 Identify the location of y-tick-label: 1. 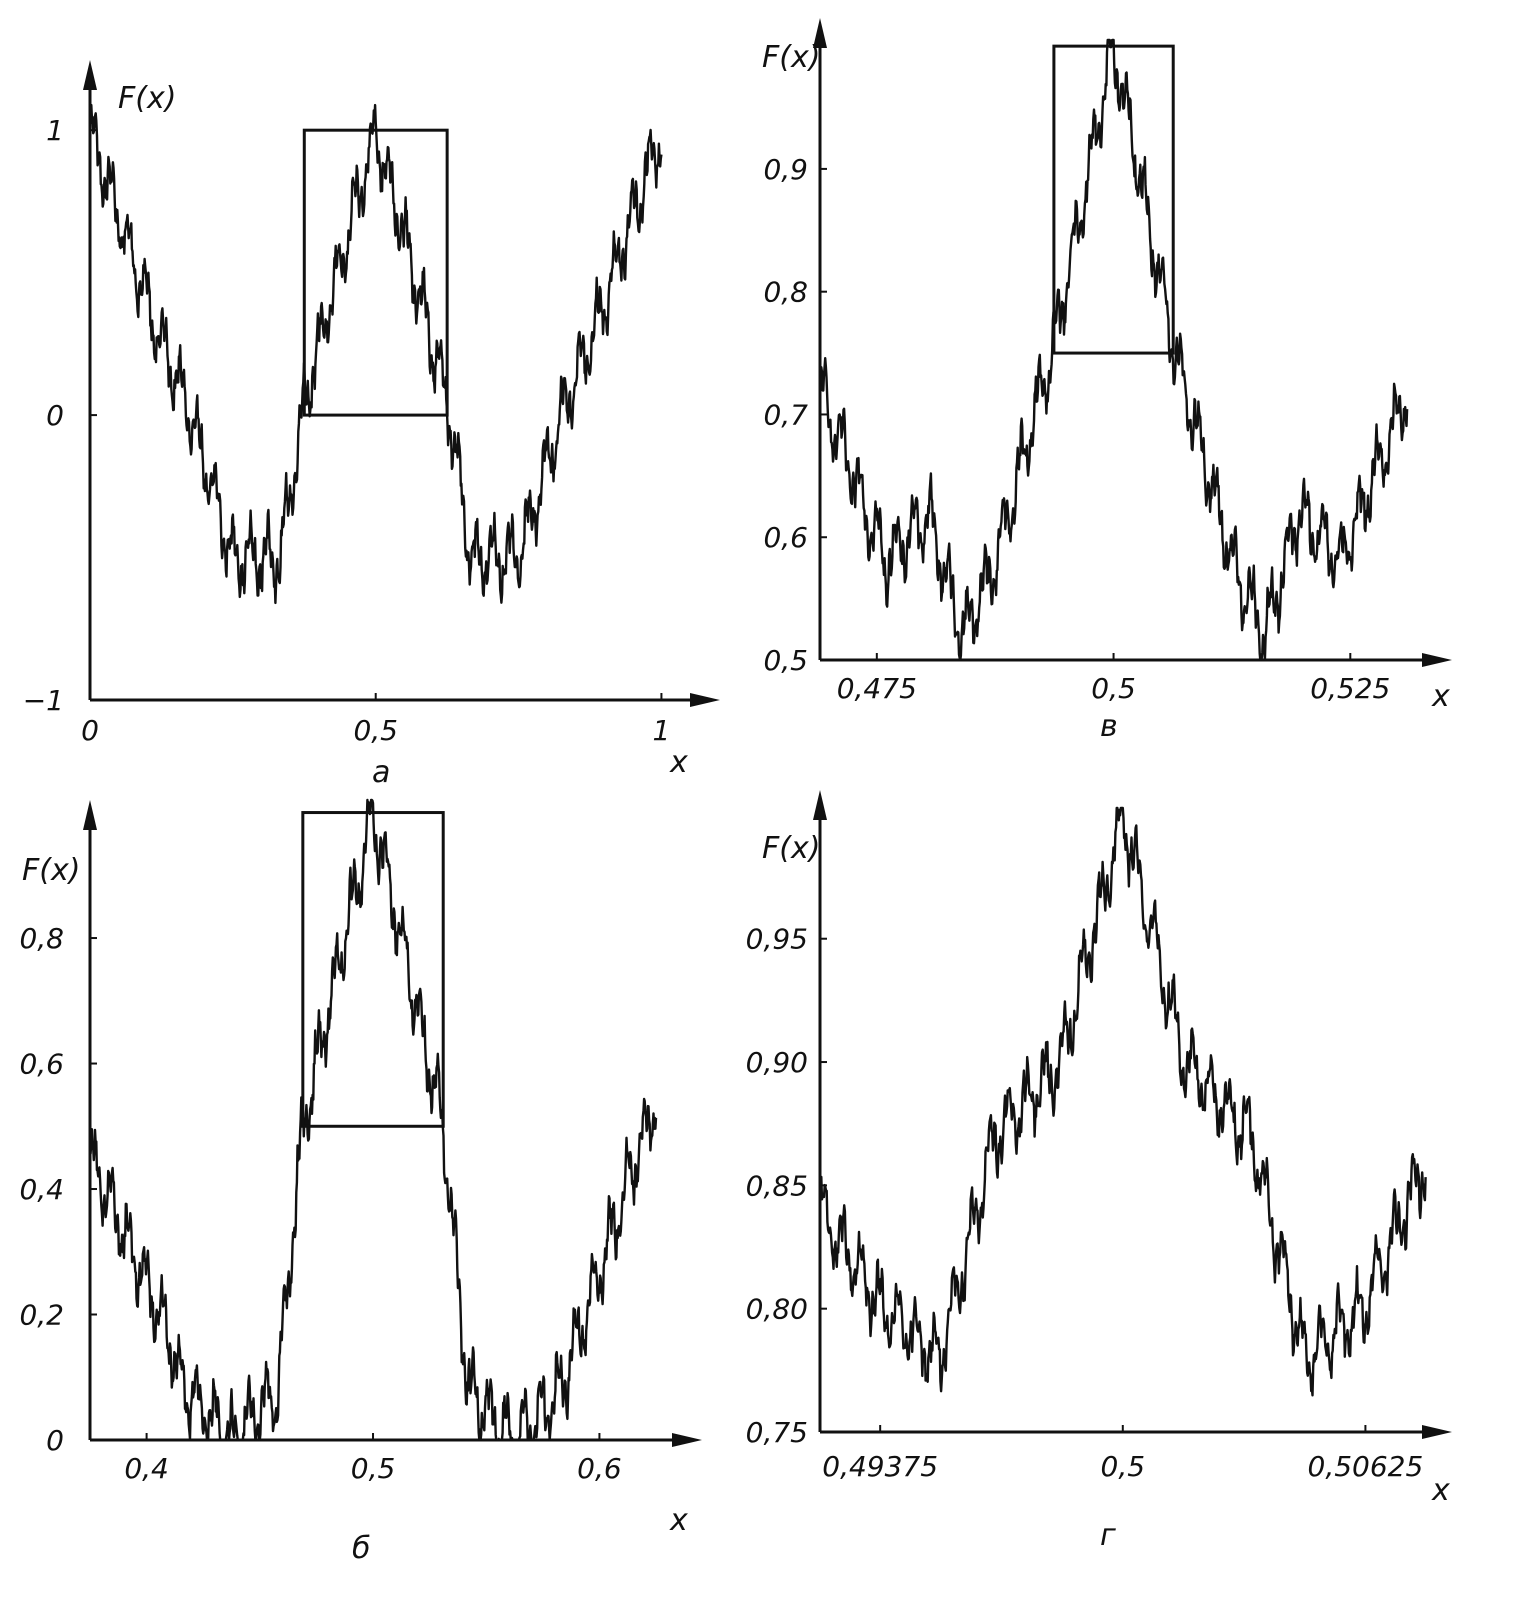
(55, 130).